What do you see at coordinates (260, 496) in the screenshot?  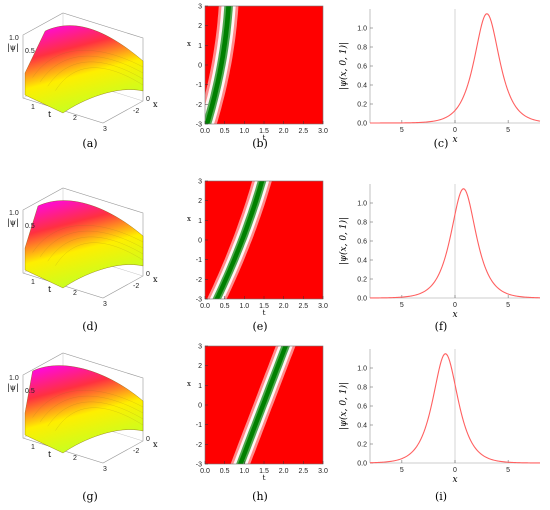 I see `panel-label-h: (h)` at bounding box center [260, 496].